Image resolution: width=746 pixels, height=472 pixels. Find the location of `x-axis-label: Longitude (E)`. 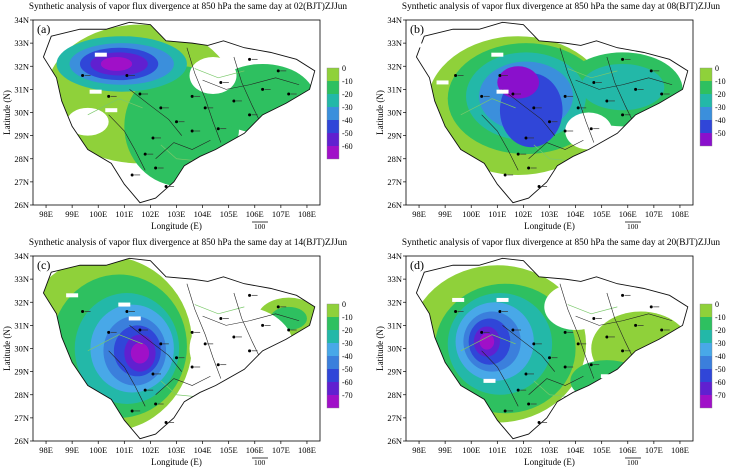

x-axis-label: Longitude (E) is located at coordinates (549, 462).